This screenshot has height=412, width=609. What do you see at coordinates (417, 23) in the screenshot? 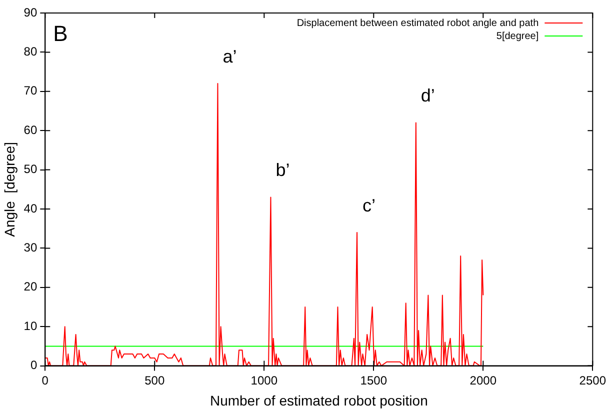
I see `legend-label: Displacement between estimated robot angle and path` at bounding box center [417, 23].